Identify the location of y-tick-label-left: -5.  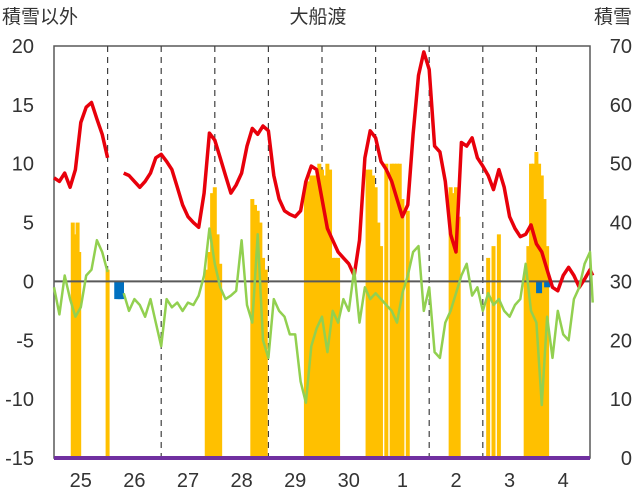
(25, 341).